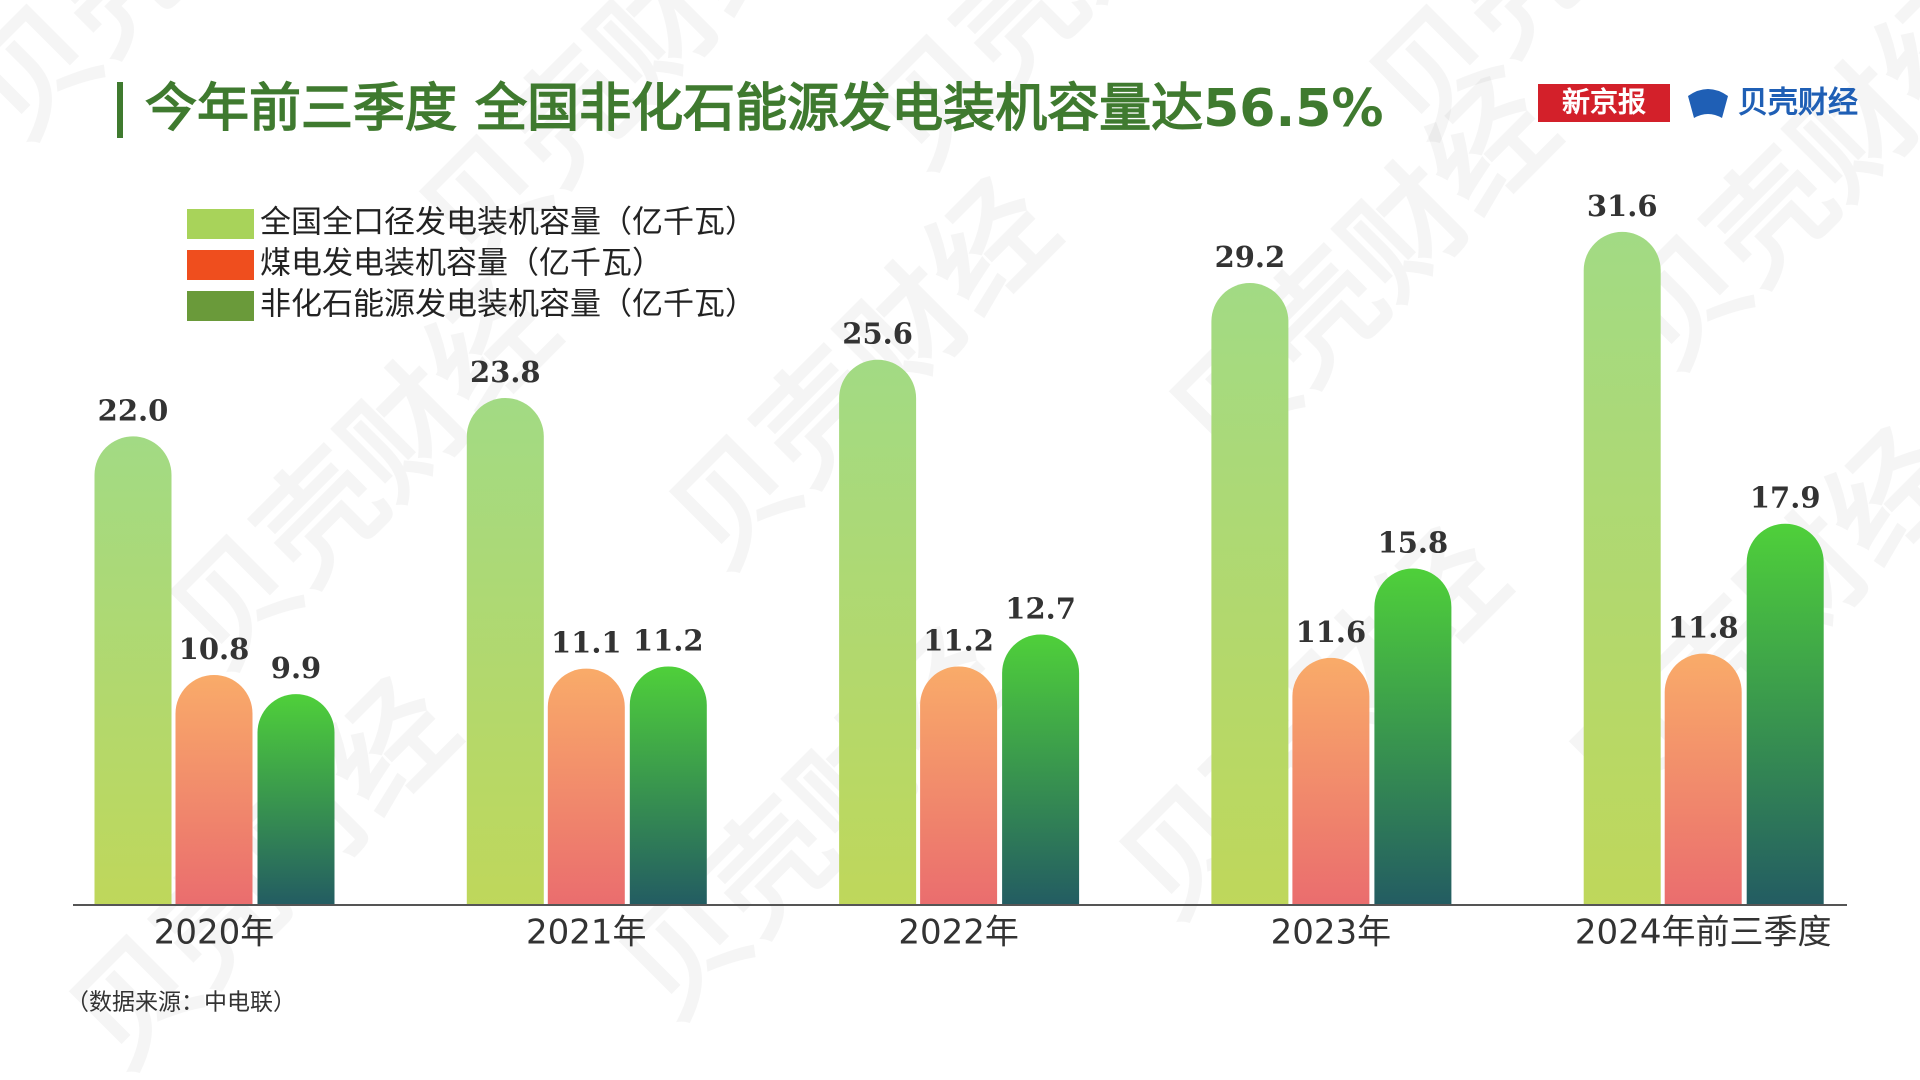 This screenshot has width=1920, height=1080. I want to click on x-tick-label: 2021年, so click(586, 933).